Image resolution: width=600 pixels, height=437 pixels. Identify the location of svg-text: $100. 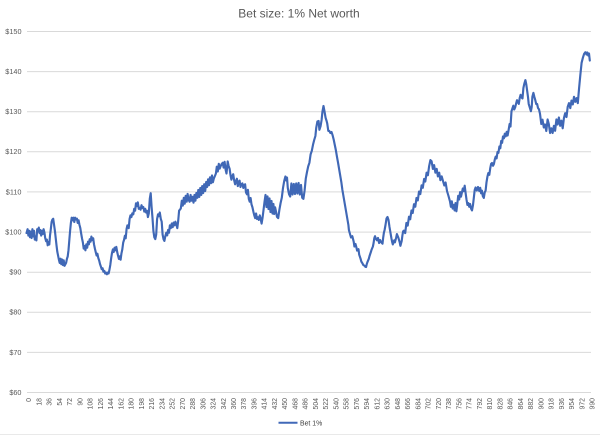
(13, 232).